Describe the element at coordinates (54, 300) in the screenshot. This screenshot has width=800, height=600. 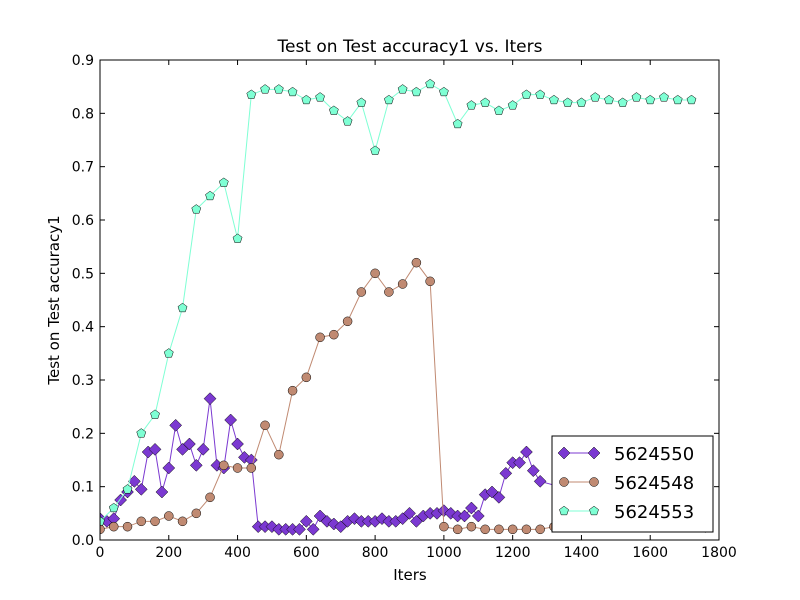
I see `y-axis-label: Test on Test accuracy1` at that location.